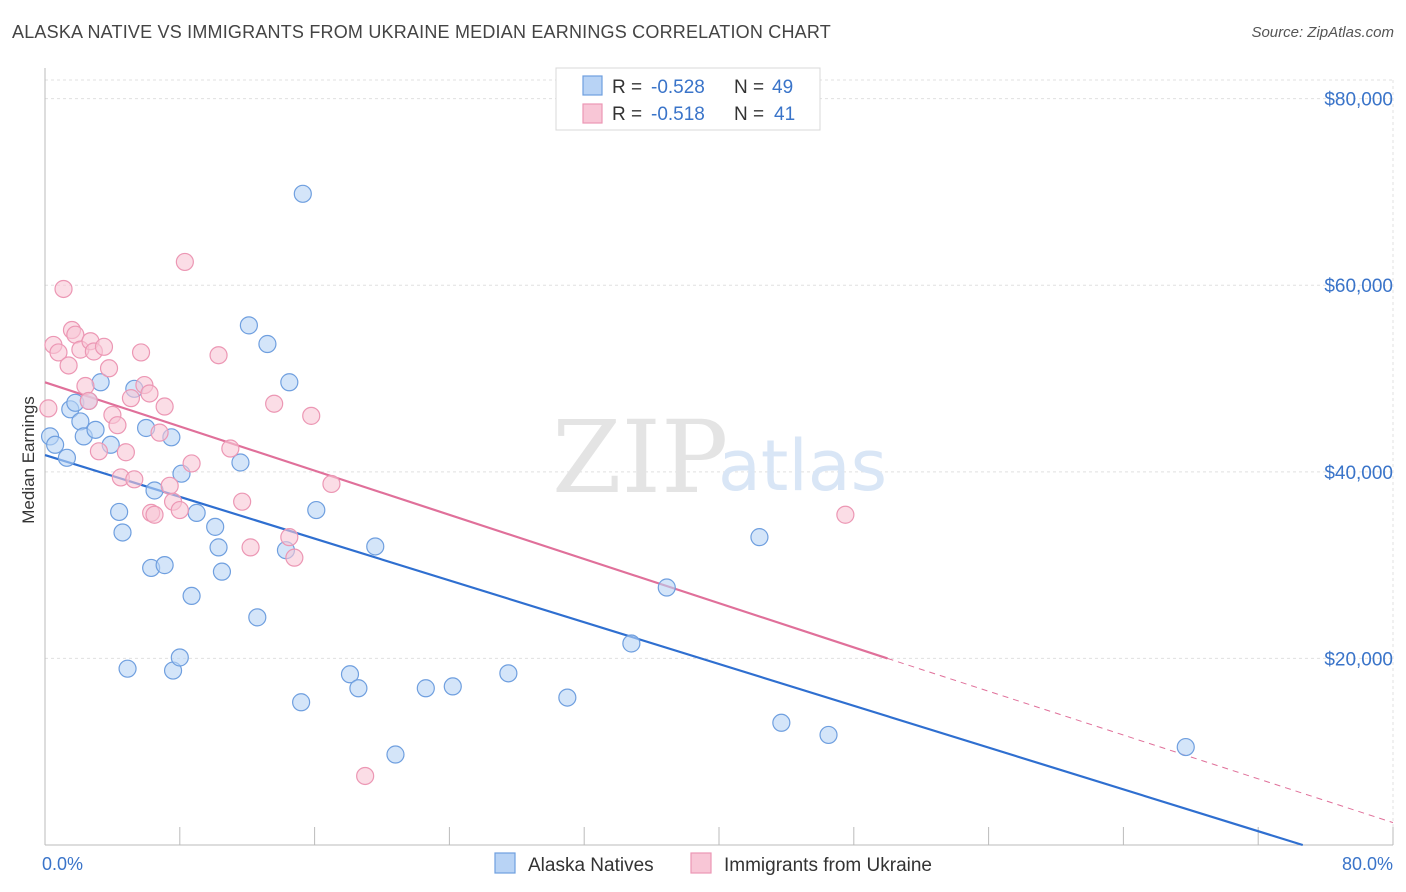 The width and height of the screenshot is (1406, 892). What do you see at coordinates (1358, 286) in the screenshot?
I see `y-tick-label-2: $60,000` at bounding box center [1358, 286].